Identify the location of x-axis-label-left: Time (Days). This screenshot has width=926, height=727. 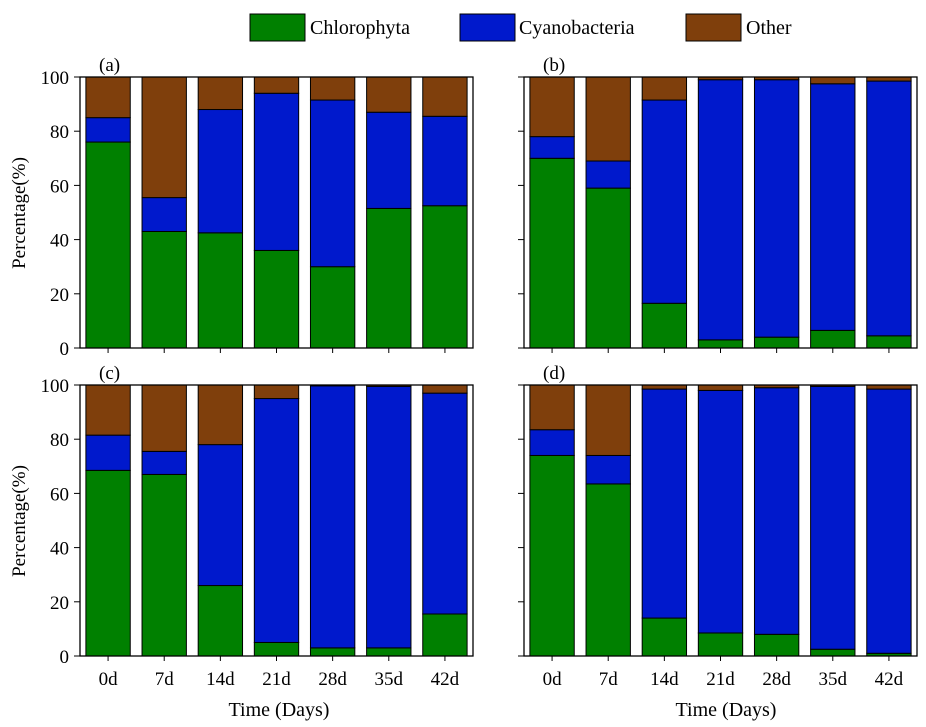
(279, 710).